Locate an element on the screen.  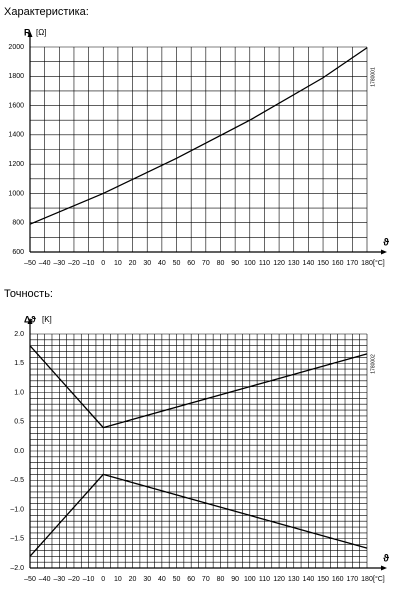
chart-title: Характеристика: is located at coordinates (46, 12).